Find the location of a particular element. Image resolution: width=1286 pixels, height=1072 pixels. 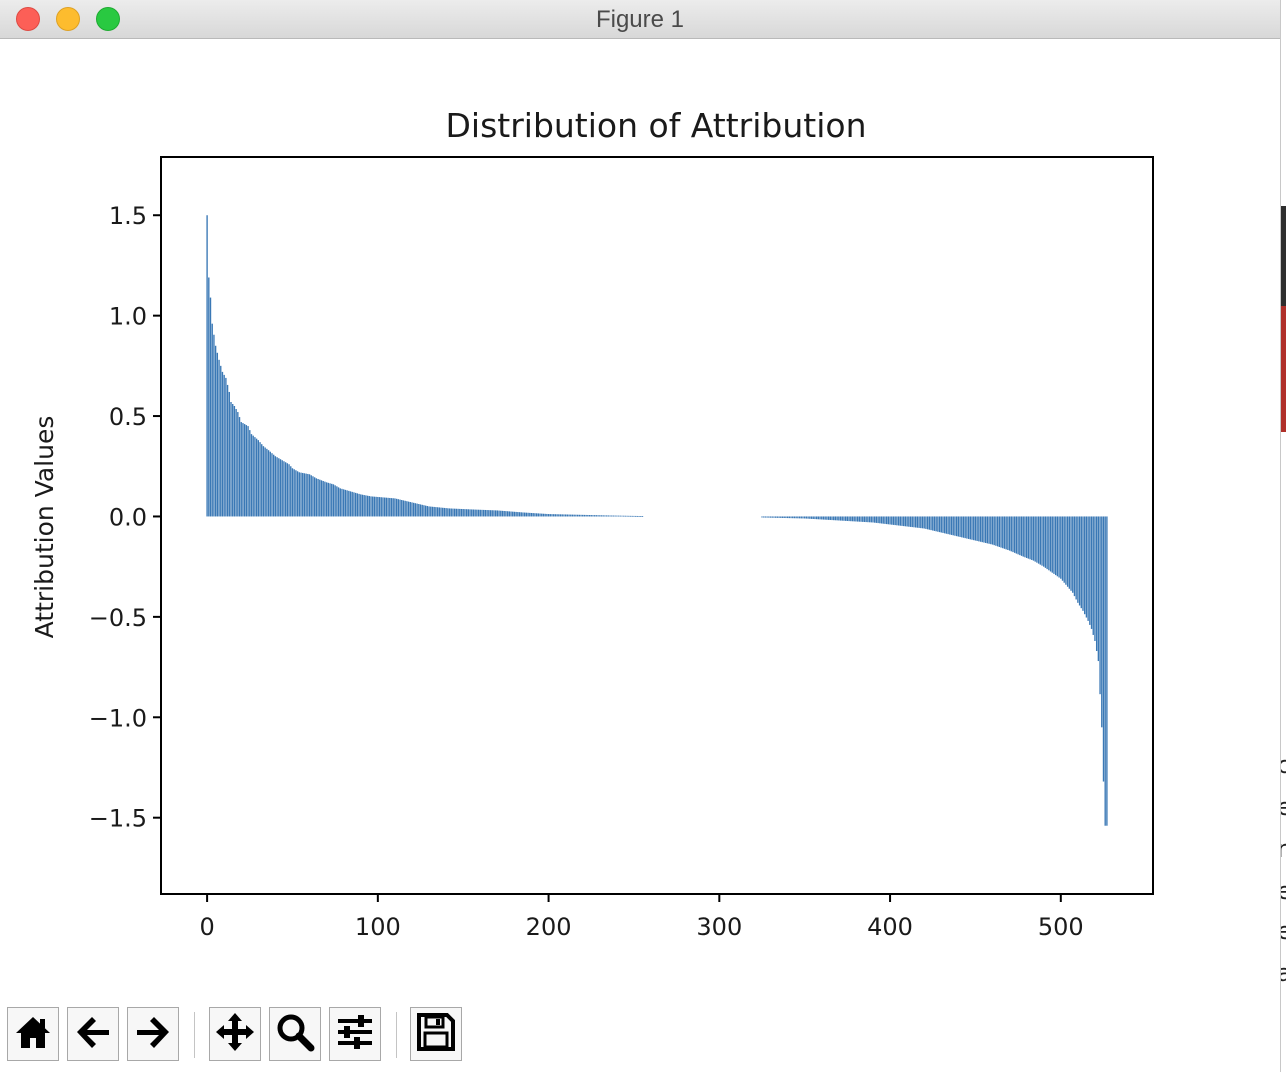

home-button is located at coordinates (33, 1034).